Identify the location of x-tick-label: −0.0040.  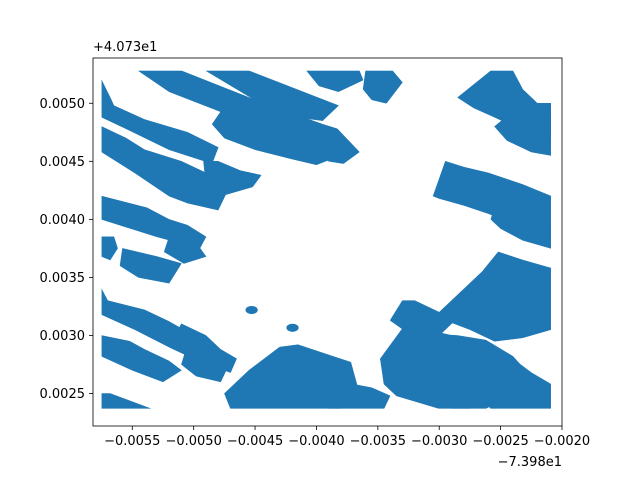
(316, 441).